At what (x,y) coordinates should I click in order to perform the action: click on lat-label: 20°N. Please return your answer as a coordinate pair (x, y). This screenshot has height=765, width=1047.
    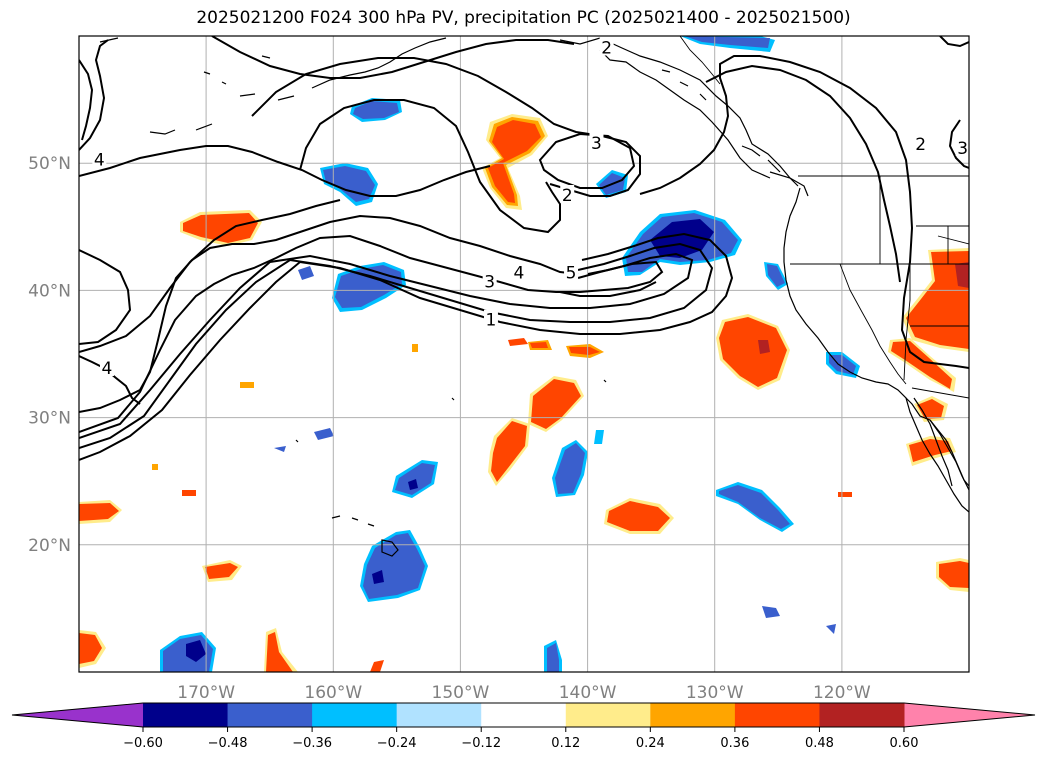
    Looking at the image, I should click on (49, 546).